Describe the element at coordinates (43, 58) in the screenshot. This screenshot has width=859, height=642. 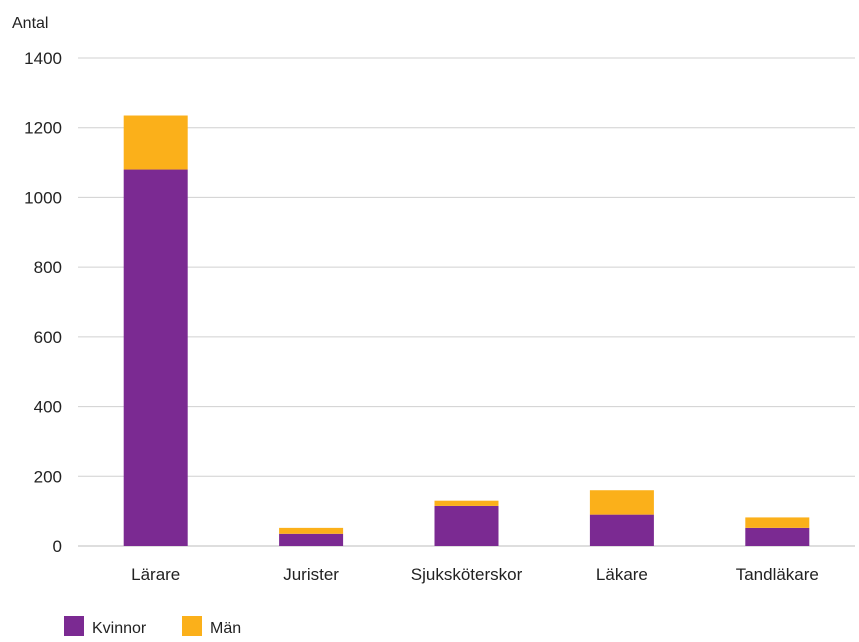
I see `y-tick-label: 1400` at that location.